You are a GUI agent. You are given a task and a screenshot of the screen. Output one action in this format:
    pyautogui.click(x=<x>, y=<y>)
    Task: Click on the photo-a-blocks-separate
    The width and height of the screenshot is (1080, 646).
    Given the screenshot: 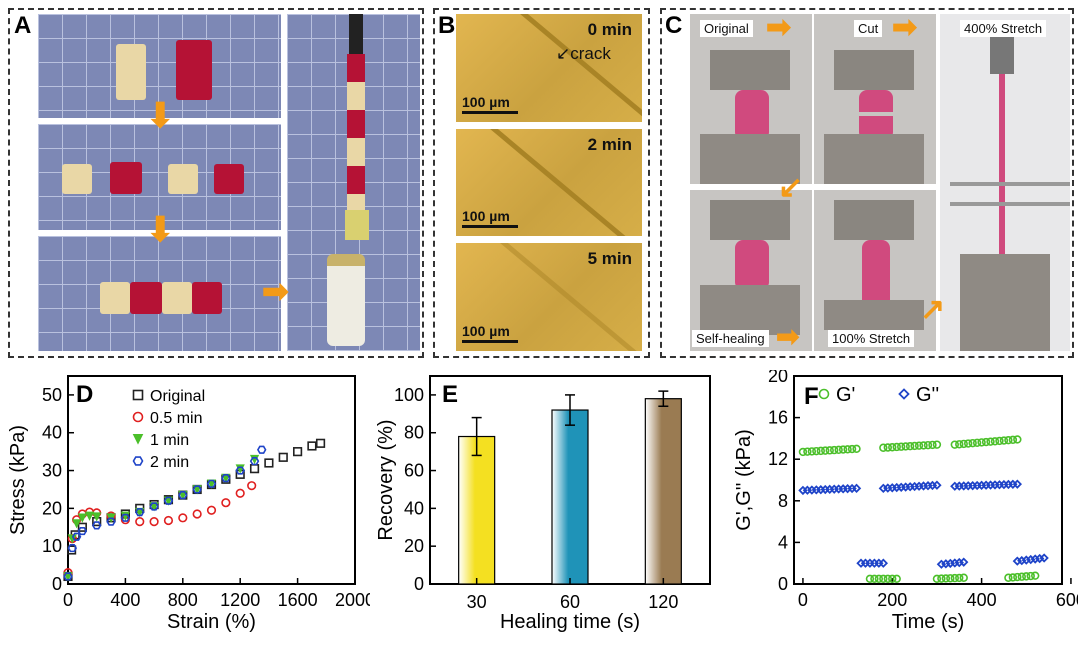 What is the action you would take?
    pyautogui.click(x=159, y=66)
    